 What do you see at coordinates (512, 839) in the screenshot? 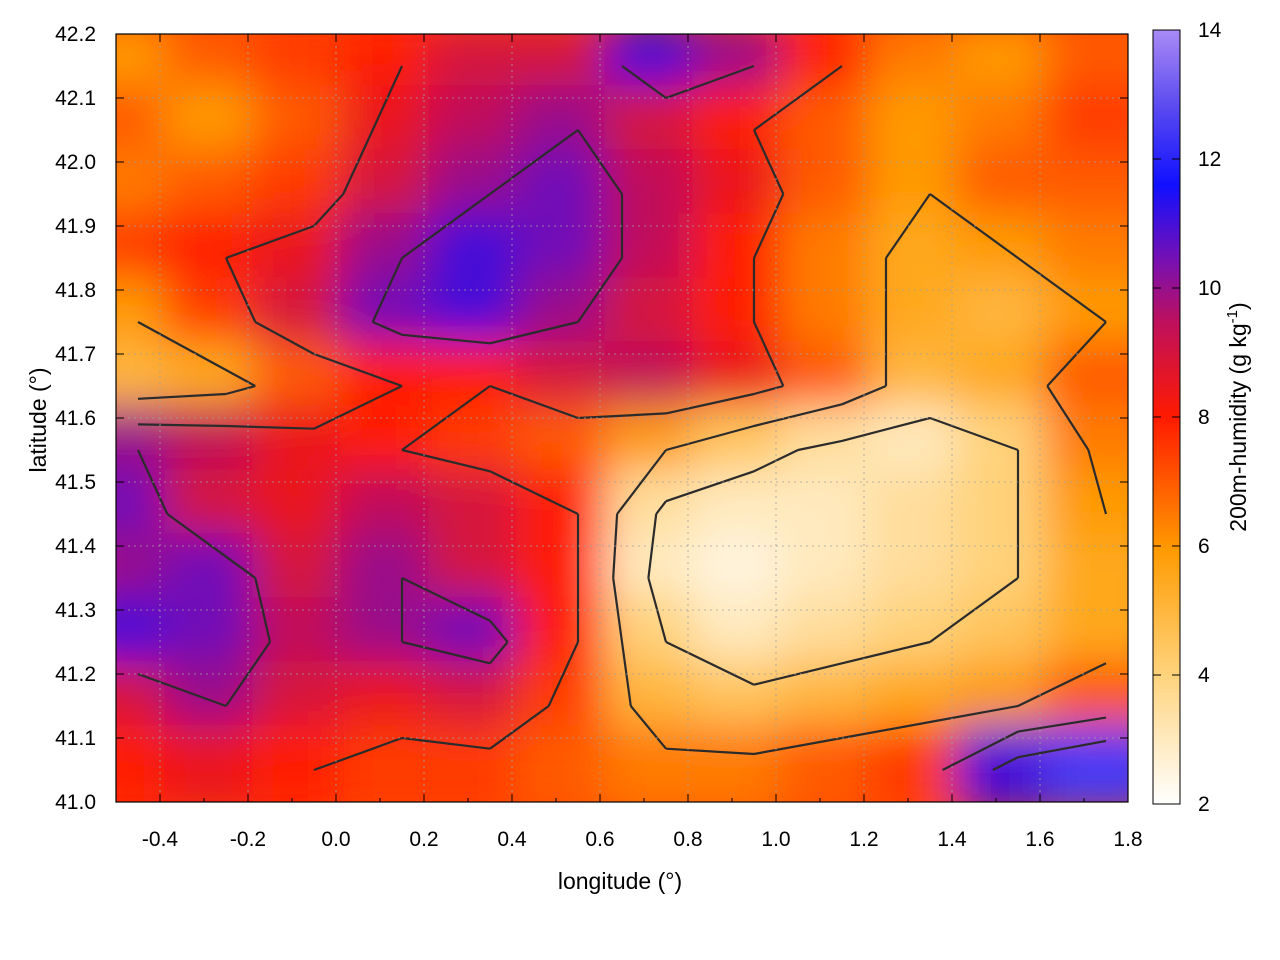
I see `x-tick-label: 0.4` at bounding box center [512, 839].